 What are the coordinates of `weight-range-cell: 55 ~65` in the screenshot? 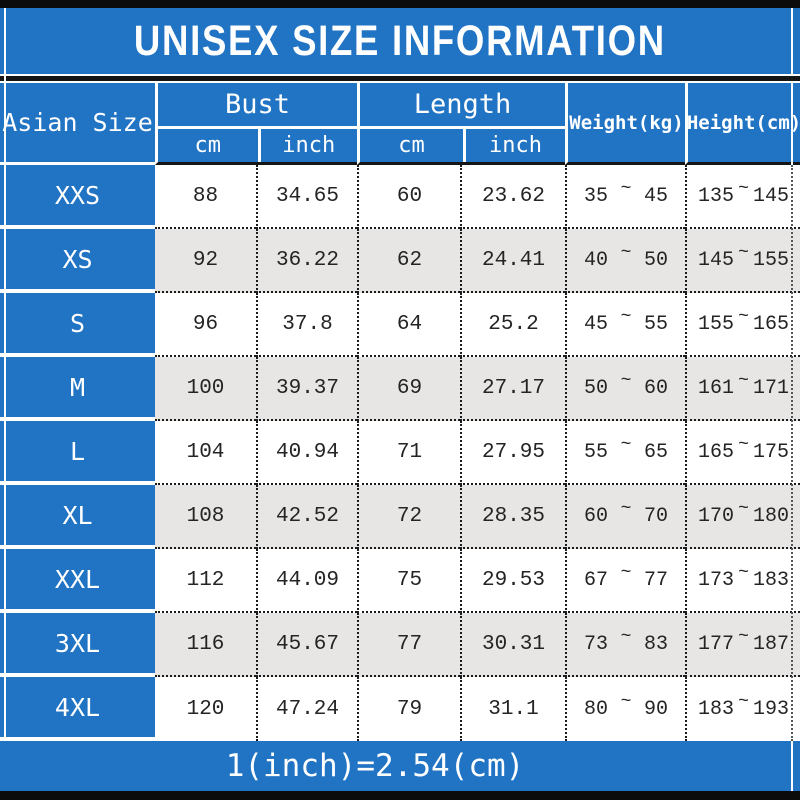 It's located at (625, 453).